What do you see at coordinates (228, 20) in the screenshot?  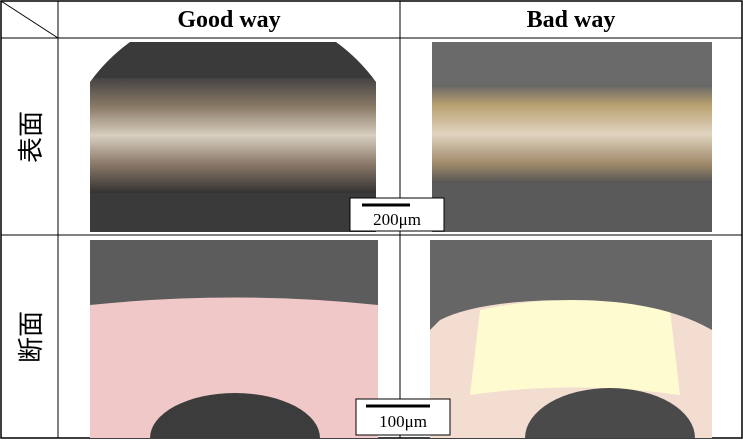 I see `column-header: Good way` at bounding box center [228, 20].